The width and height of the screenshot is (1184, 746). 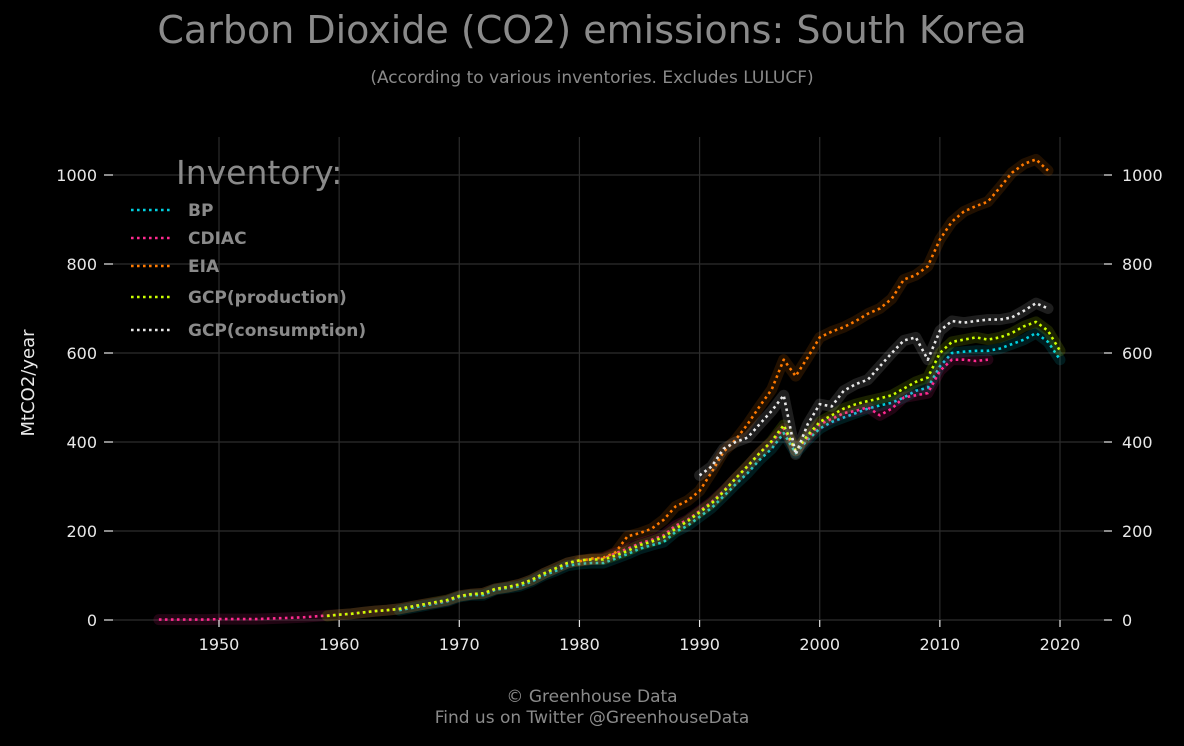 I want to click on series-line-gcp-consumption, so click(x=873, y=389).